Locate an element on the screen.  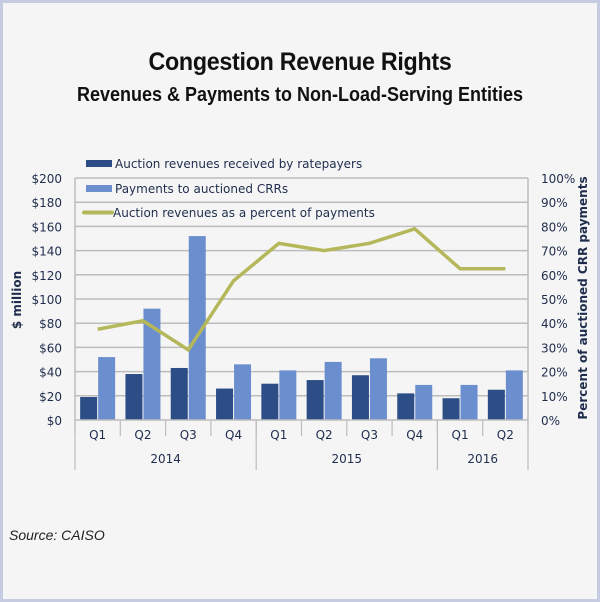
x-tick-label-year: 2014 is located at coordinates (165, 459).